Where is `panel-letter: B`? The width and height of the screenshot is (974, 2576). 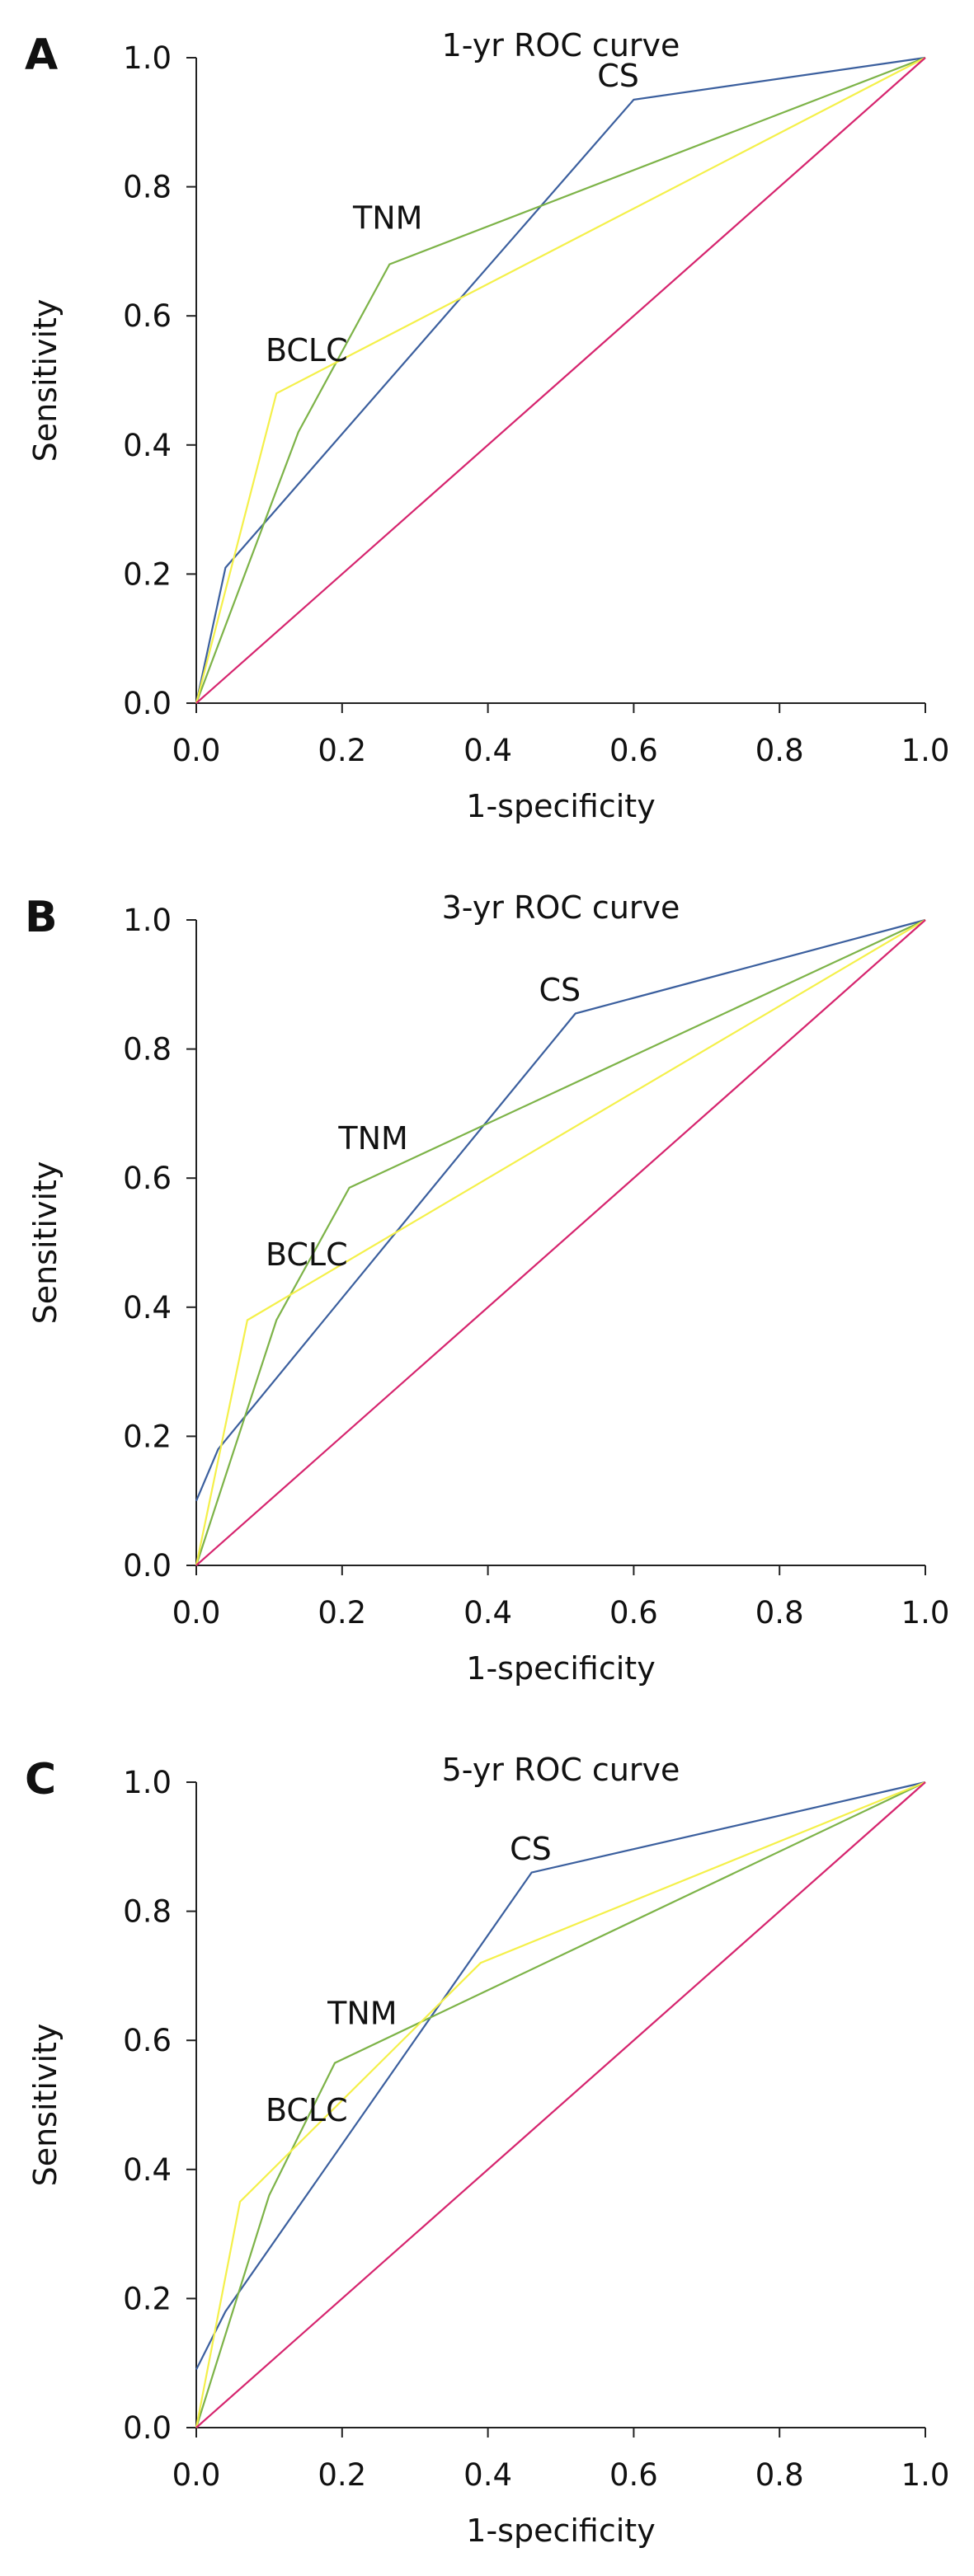 panel-letter: B is located at coordinates (41, 918).